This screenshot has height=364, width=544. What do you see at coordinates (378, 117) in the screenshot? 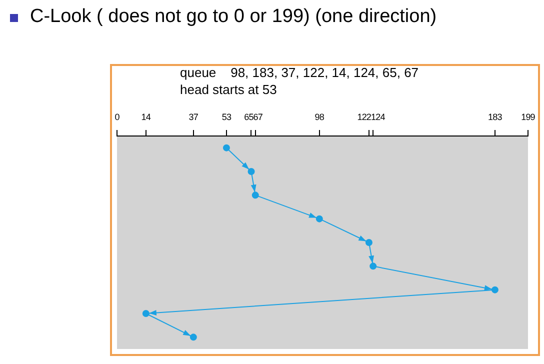
I see `x-tick-label: 124` at bounding box center [378, 117].